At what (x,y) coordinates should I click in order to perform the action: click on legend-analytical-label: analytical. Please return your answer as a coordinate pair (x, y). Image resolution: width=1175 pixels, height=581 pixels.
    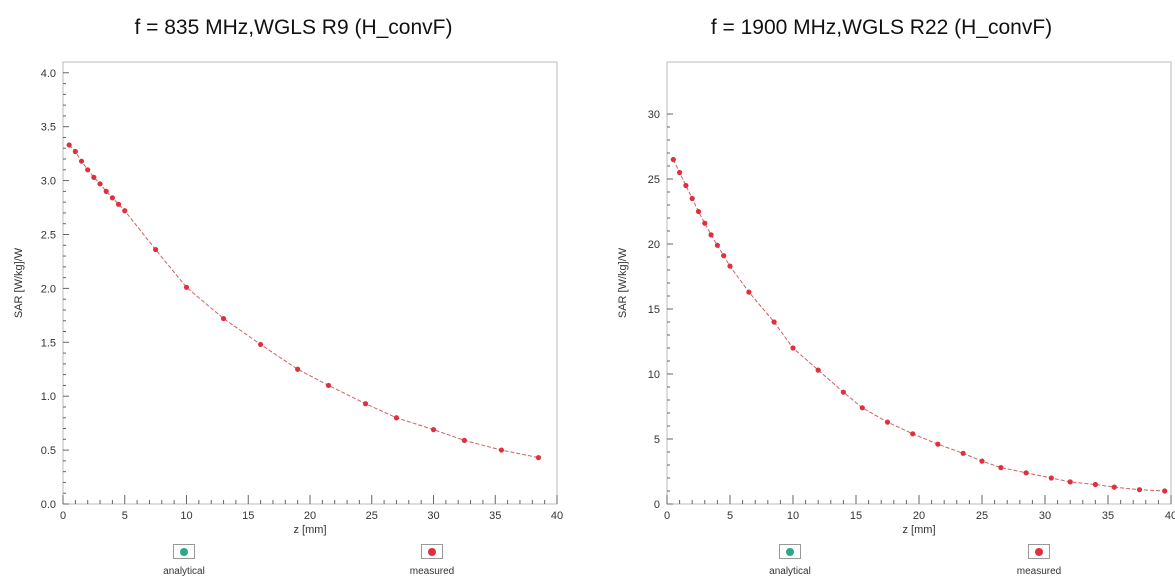
    Looking at the image, I should click on (790, 571).